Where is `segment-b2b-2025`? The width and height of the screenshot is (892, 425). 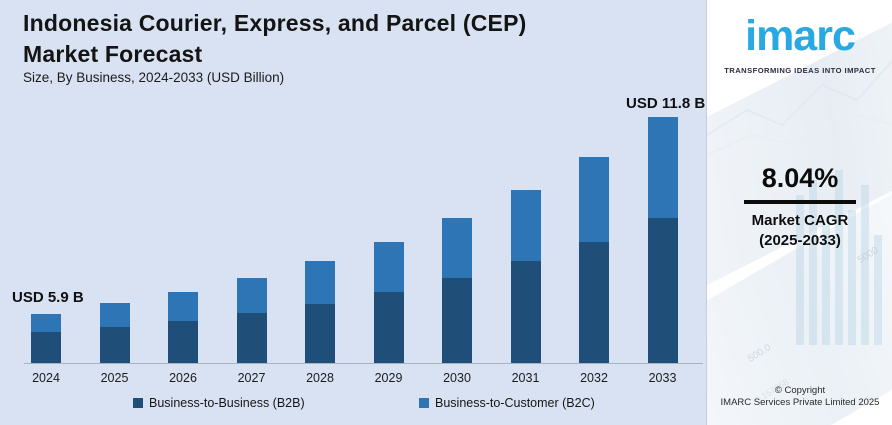 segment-b2b-2025 is located at coordinates (114, 345).